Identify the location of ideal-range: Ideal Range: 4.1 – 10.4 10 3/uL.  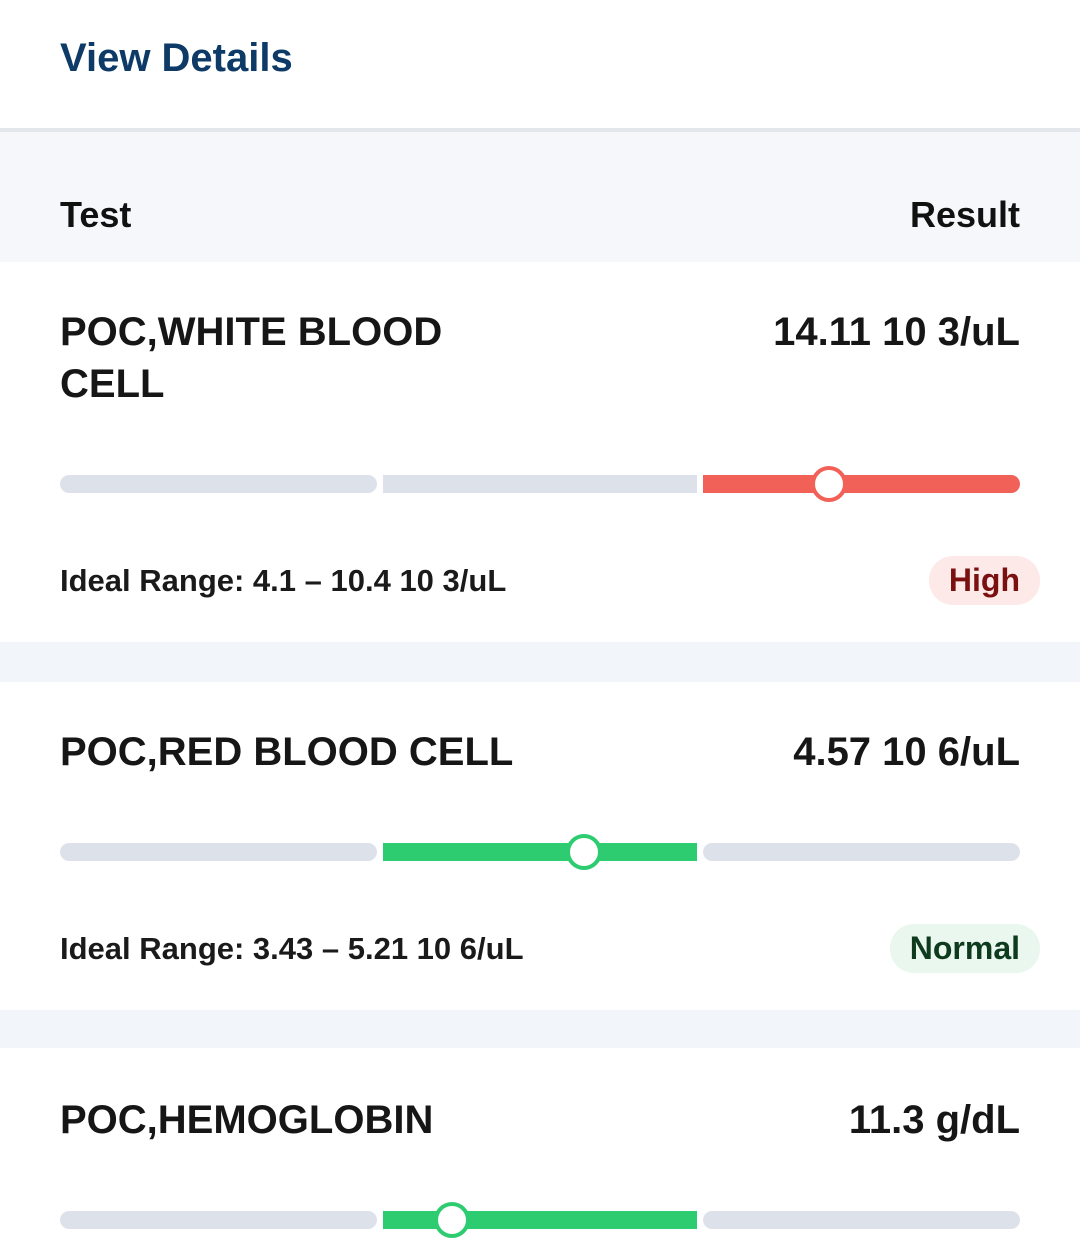
(283, 580).